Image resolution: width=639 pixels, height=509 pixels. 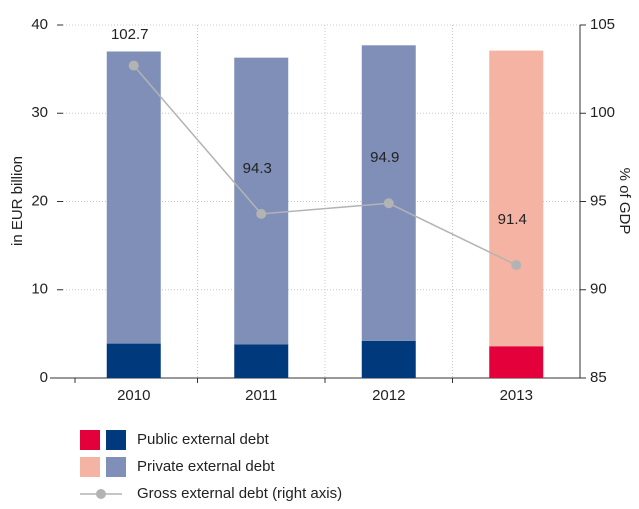 I want to click on y-tick-label: 20, so click(x=39, y=200).